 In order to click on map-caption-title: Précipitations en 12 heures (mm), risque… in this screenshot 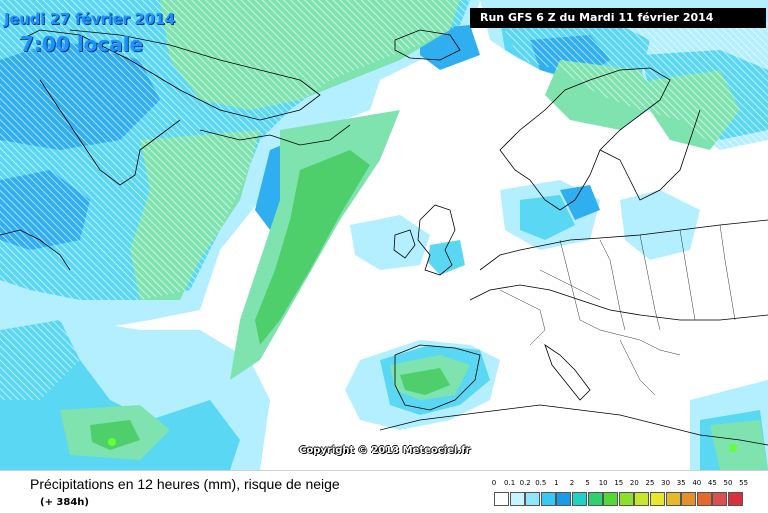, I will do `click(185, 484)`.